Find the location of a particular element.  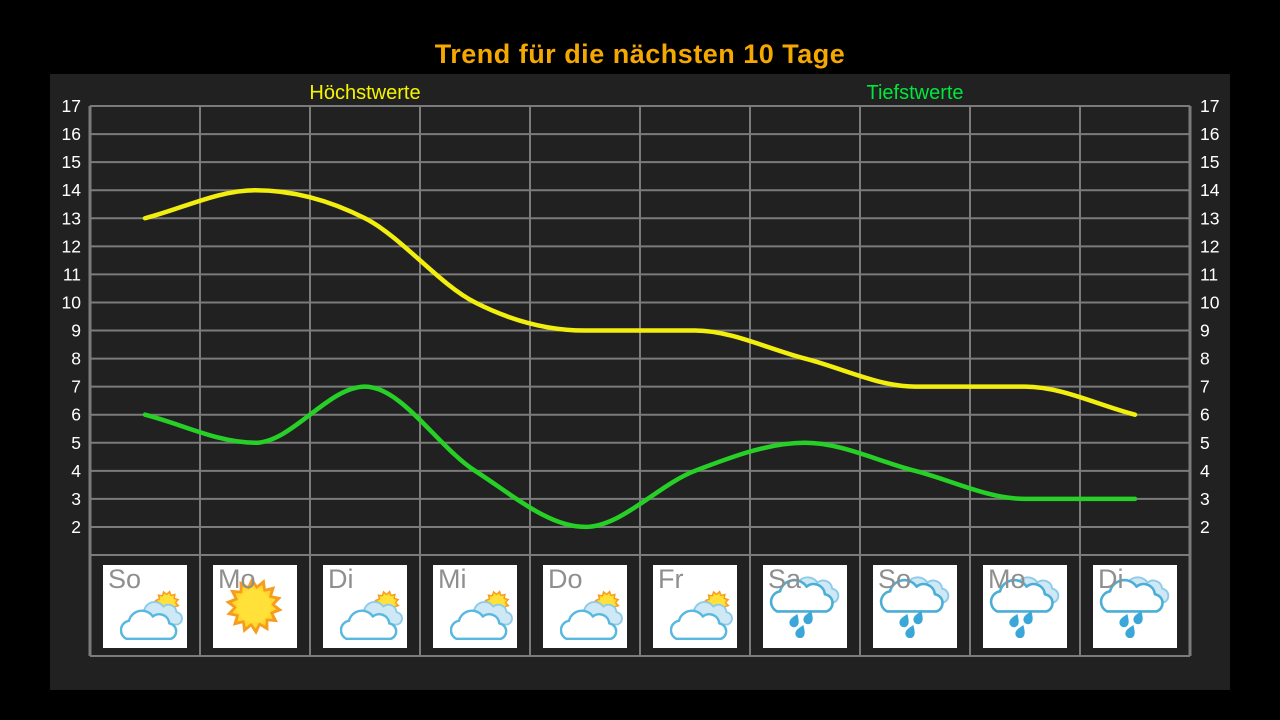

day-forecast-tile: Fr is located at coordinates (695, 606).